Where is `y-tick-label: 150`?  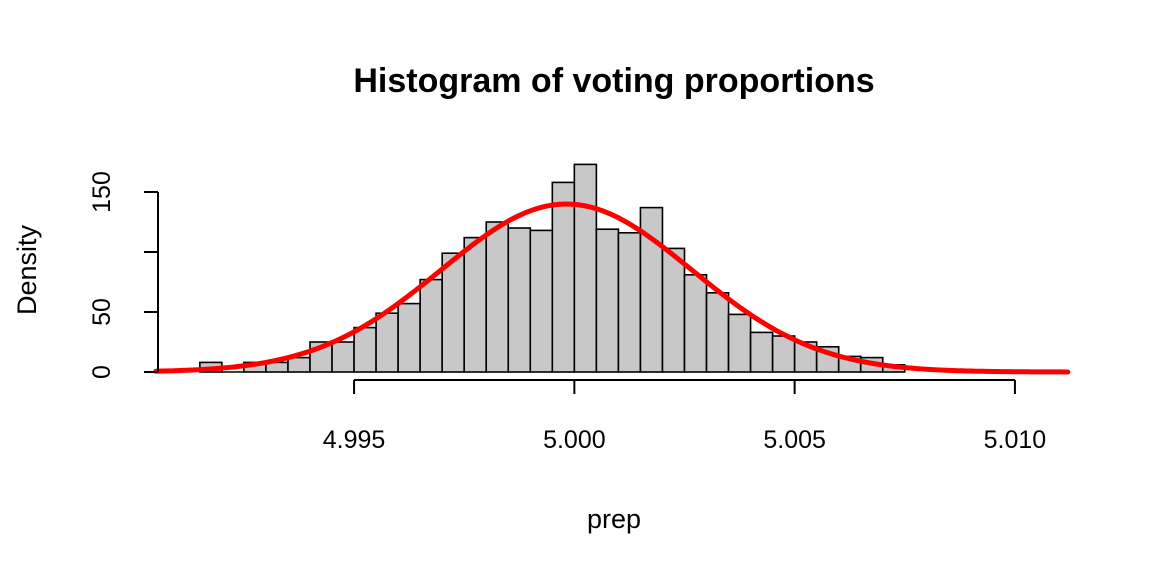
y-tick-label: 150 is located at coordinates (102, 192).